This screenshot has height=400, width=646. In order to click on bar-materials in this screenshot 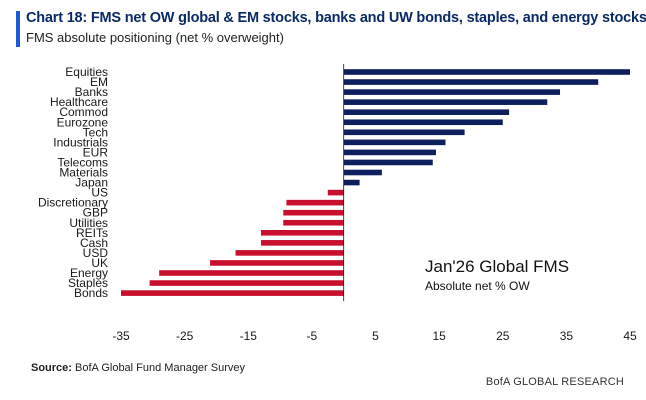, I will do `click(362, 172)`.